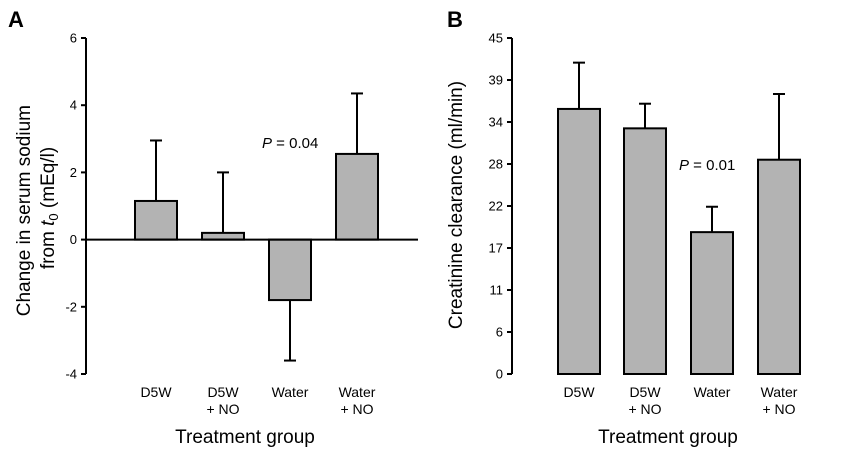 Image resolution: width=855 pixels, height=449 pixels. I want to click on panel-a-y-axis-title-sub: 0, so click(53, 216).